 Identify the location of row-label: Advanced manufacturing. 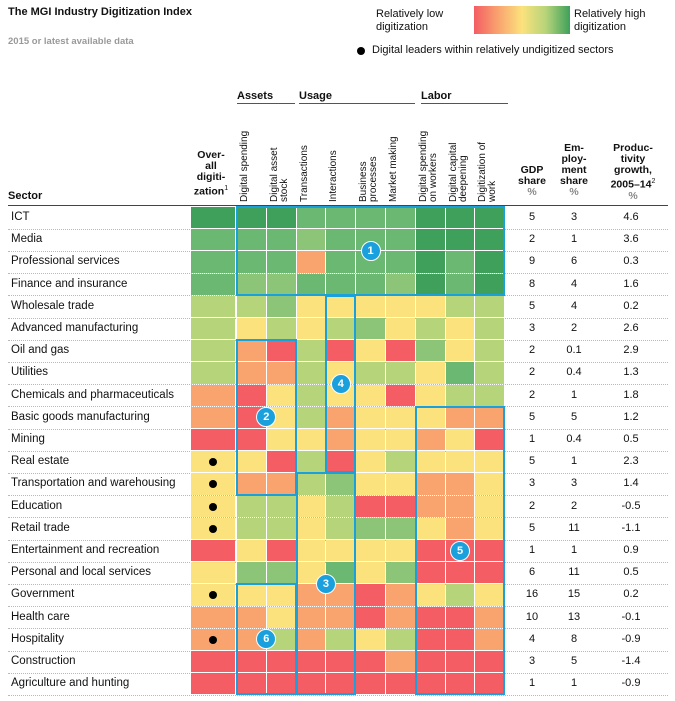
(75, 328).